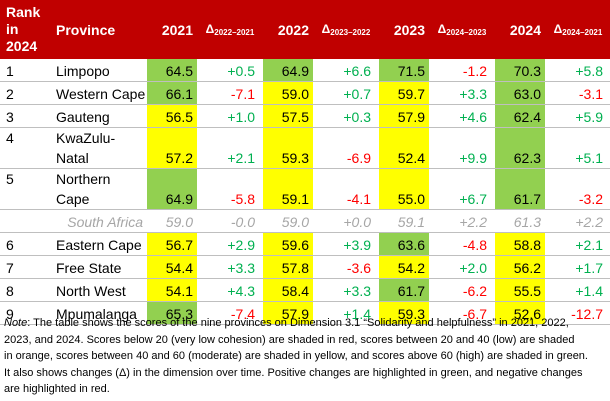  I want to click on score-2021-cell: 66.1, so click(172, 93).